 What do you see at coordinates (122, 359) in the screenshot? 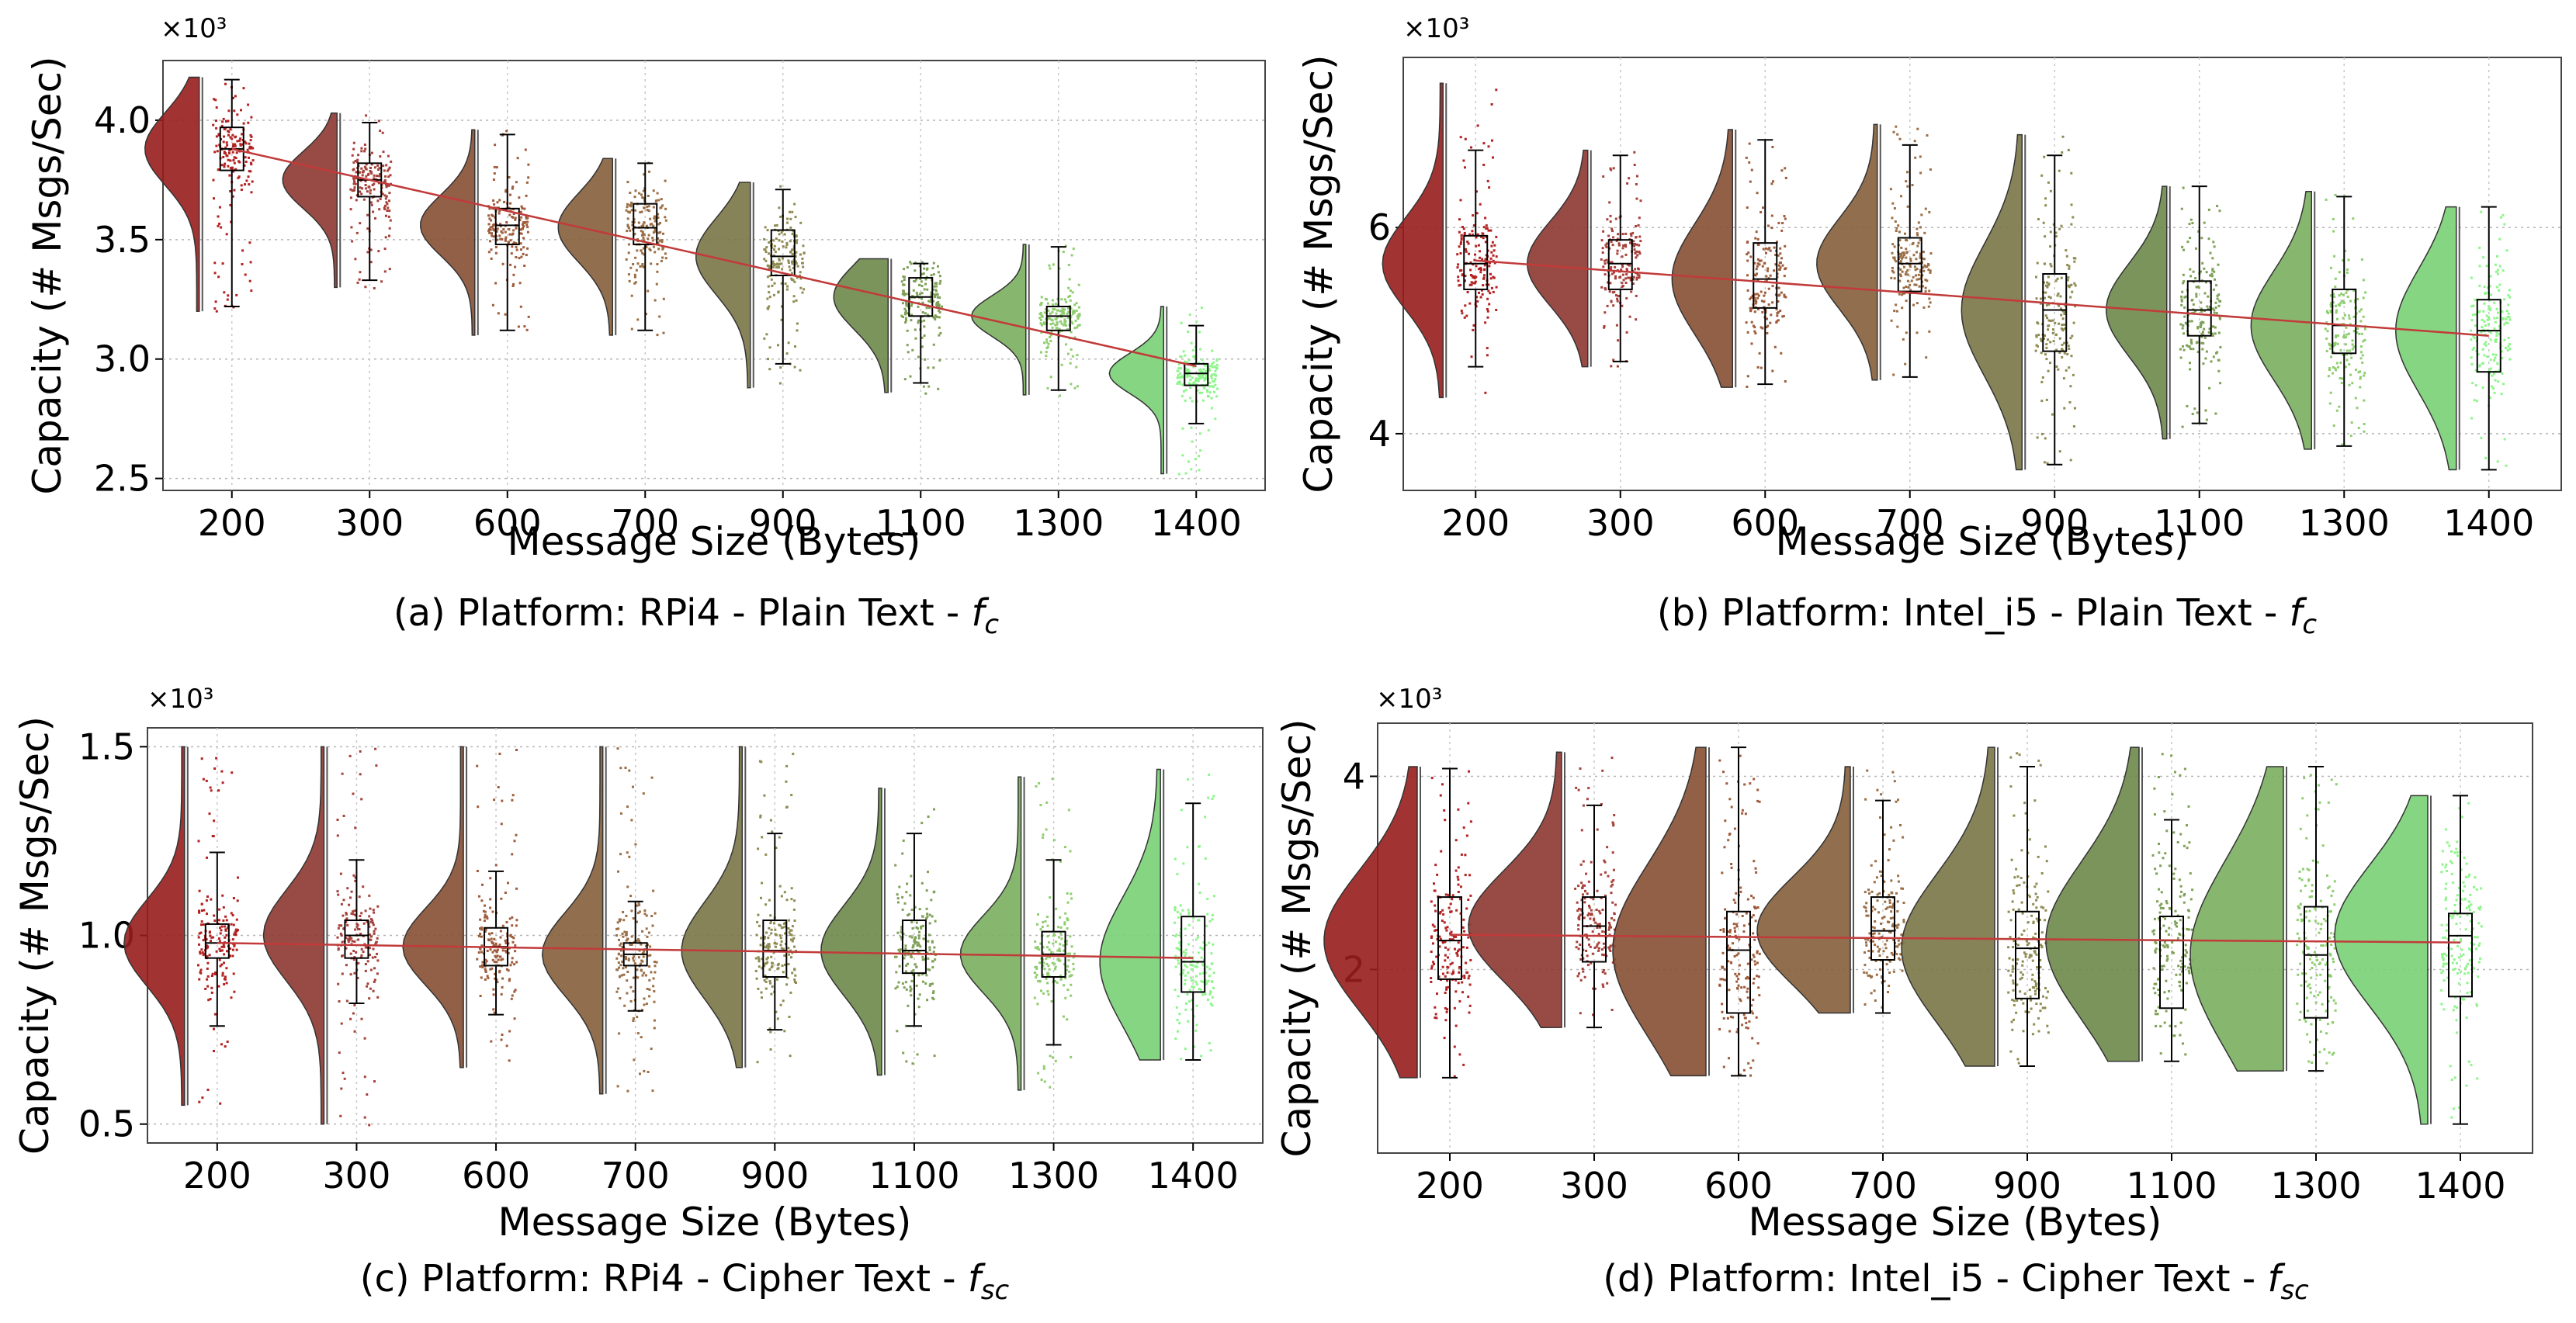
I see `y-tick-label: 3.0` at bounding box center [122, 359].